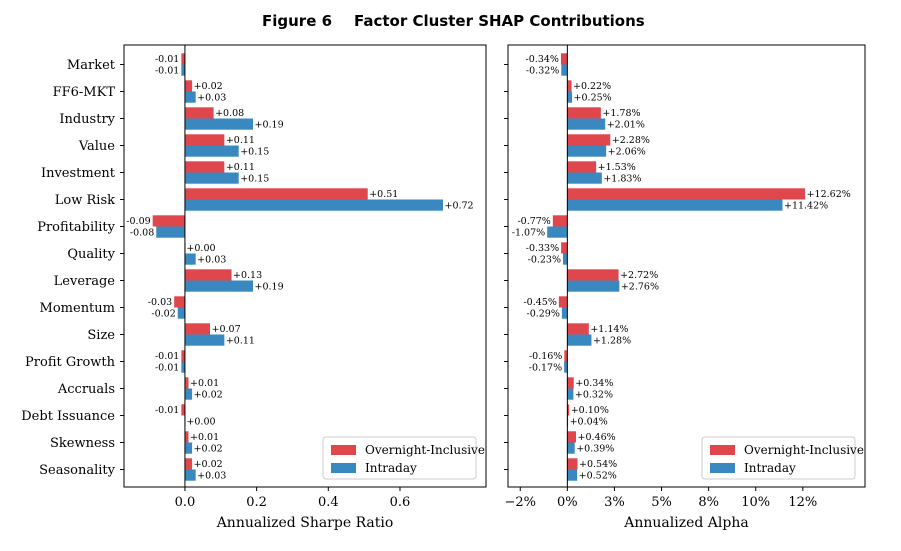  What do you see at coordinates (328, 502) in the screenshot?
I see `x-tick-label: 0.4` at bounding box center [328, 502].